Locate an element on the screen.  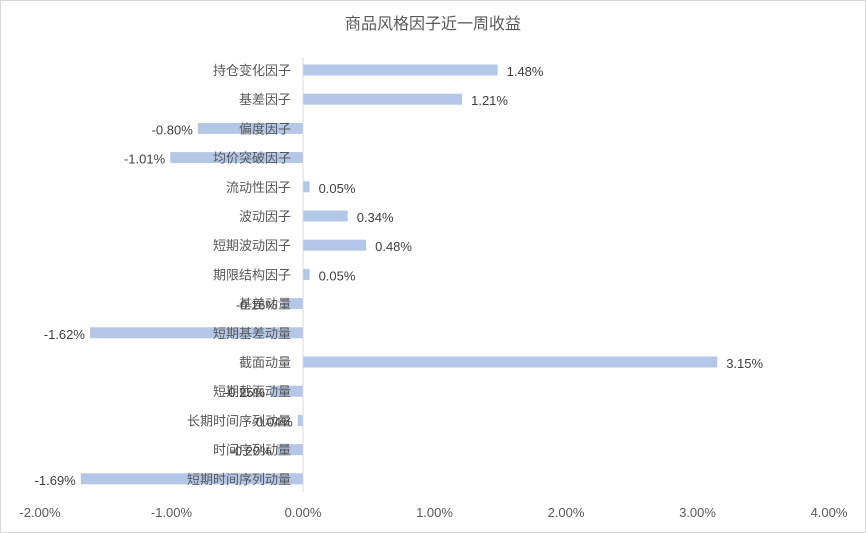
category-label: 长期时间序列动量 is located at coordinates (239, 421).